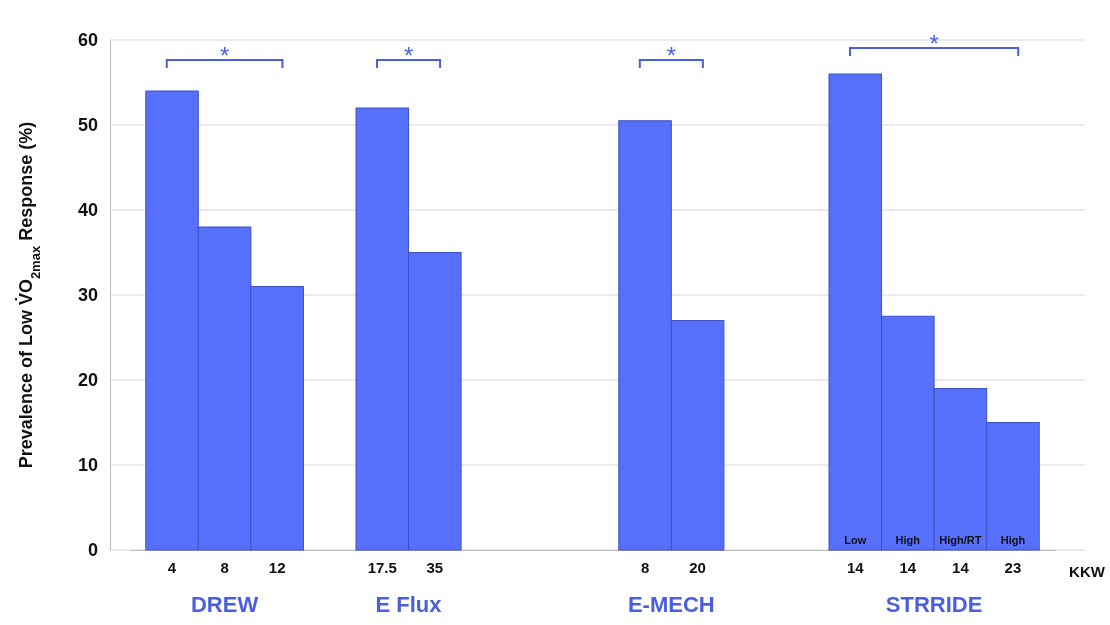 Image resolution: width=1110 pixels, height=625 pixels. I want to click on y-tick-label: 20, so click(87, 380).